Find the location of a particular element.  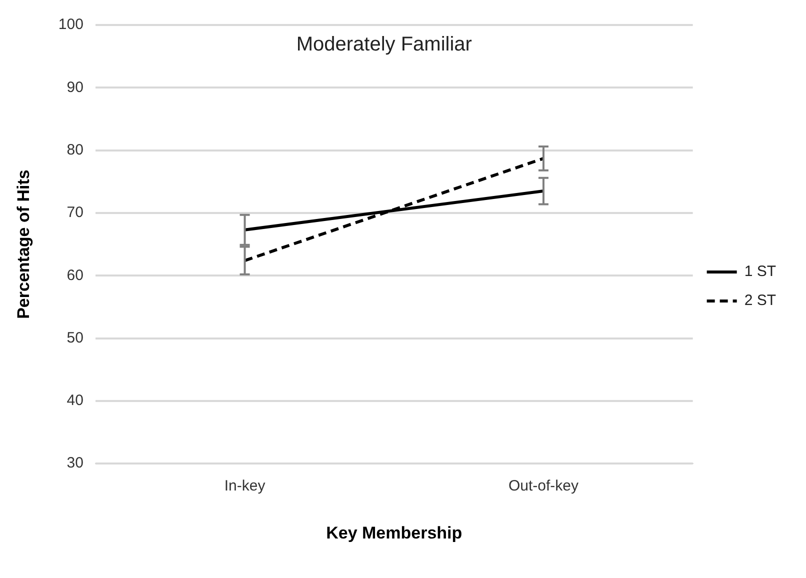

y-tick-label: 40 is located at coordinates (75, 401).